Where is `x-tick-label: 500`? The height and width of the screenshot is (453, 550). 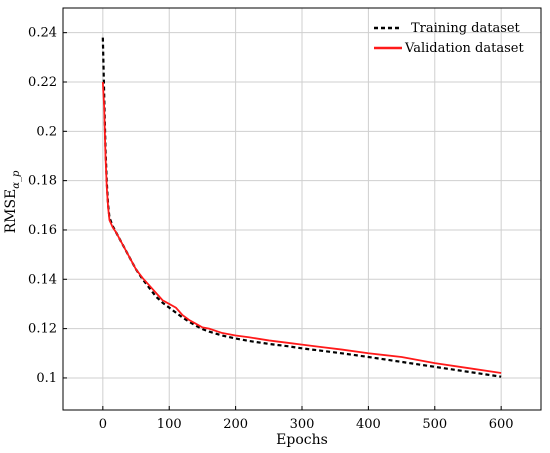 x-tick-label: 500 is located at coordinates (434, 424).